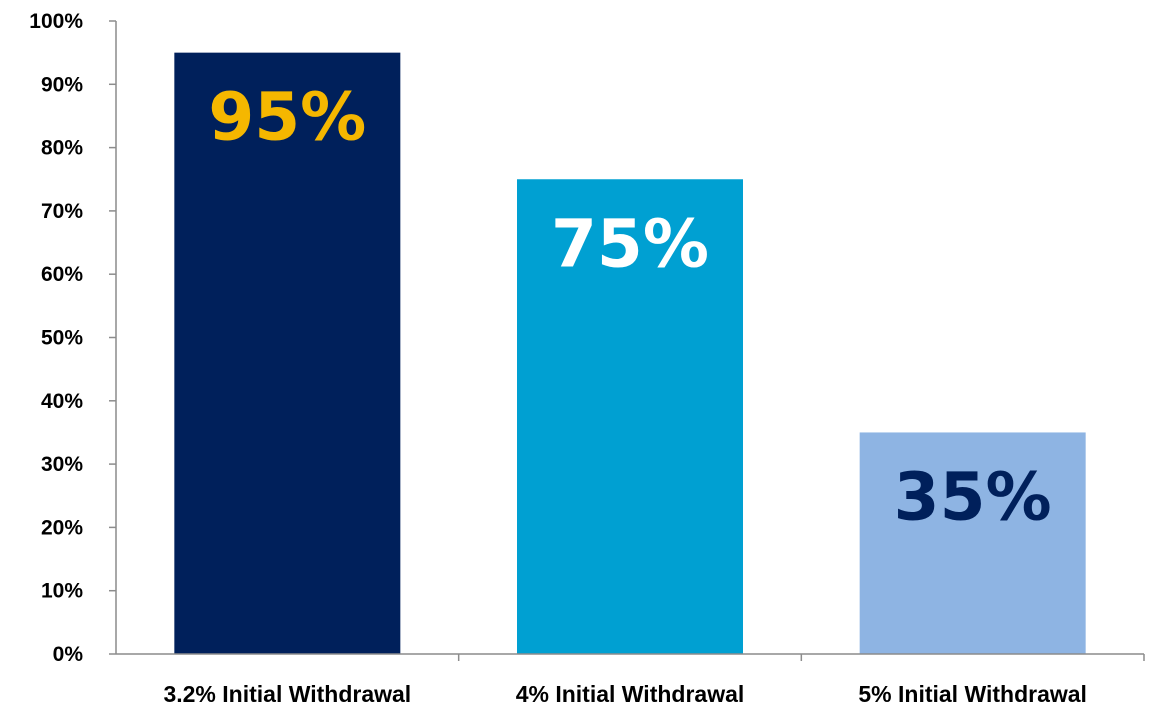 This screenshot has width=1152, height=707. What do you see at coordinates (68, 654) in the screenshot?
I see `y-tick-label: 0%` at bounding box center [68, 654].